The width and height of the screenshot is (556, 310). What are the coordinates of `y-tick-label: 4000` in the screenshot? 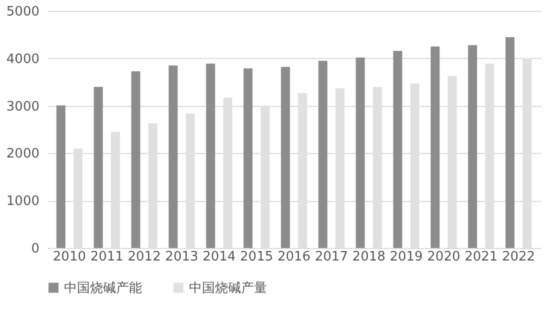 It's located at (23, 59).